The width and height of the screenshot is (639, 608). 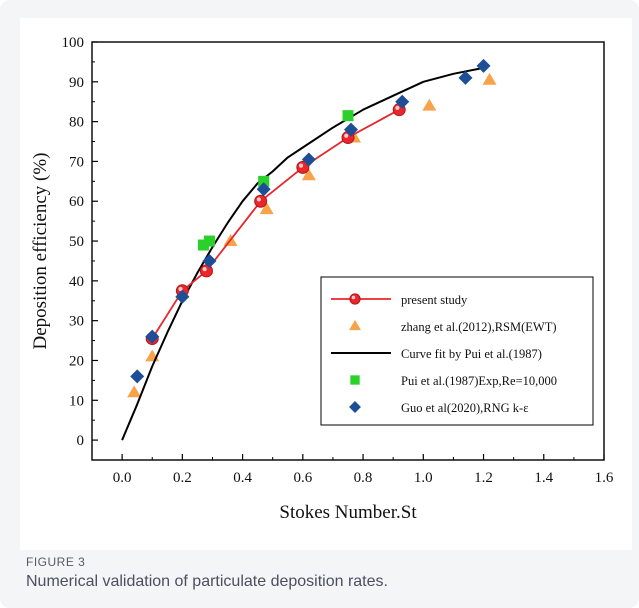 What do you see at coordinates (81, 441) in the screenshot?
I see `y-tick-label: 0` at bounding box center [81, 441].